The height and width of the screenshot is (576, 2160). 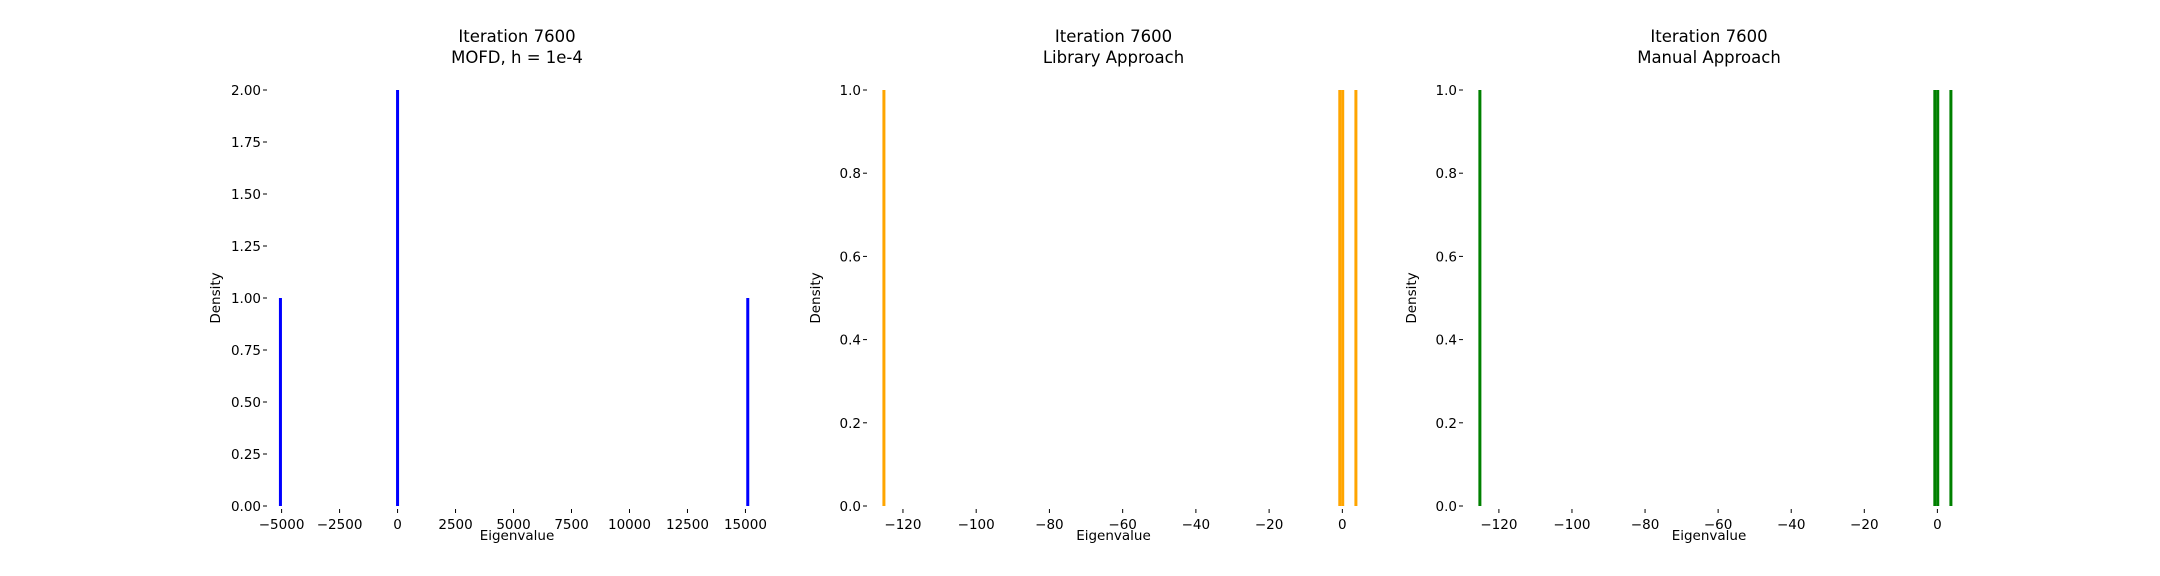 What do you see at coordinates (340, 525) in the screenshot?
I see `x-tick-label: −2500` at bounding box center [340, 525].